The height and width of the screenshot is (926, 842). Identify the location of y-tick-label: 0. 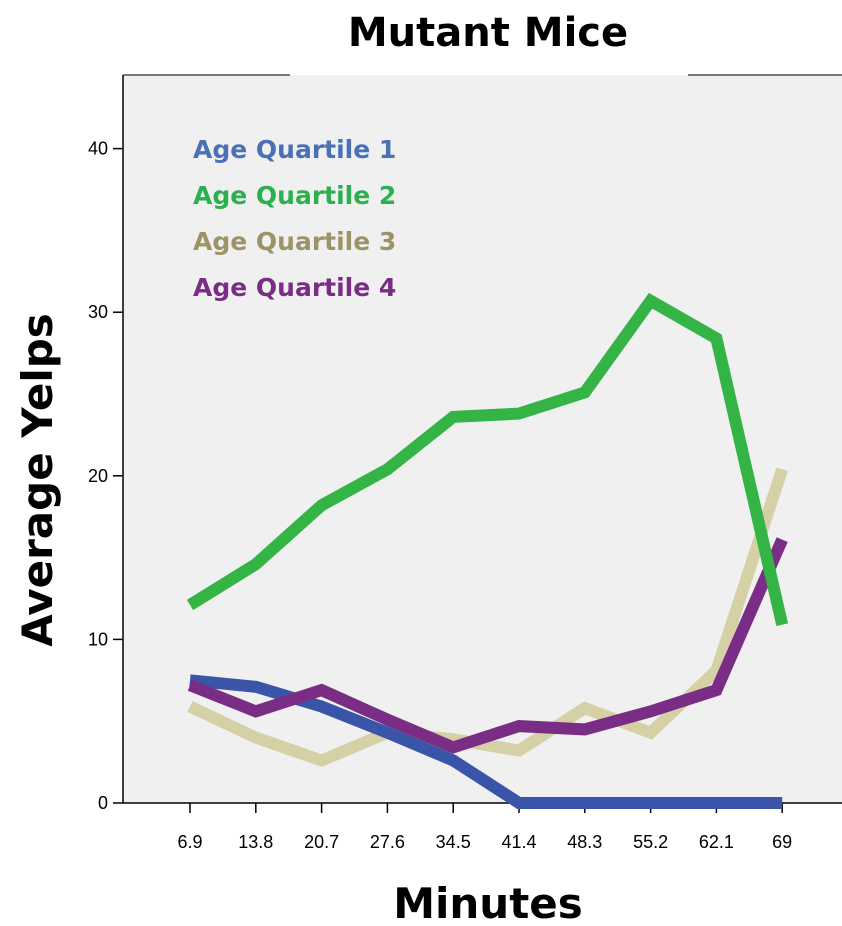
(103, 803).